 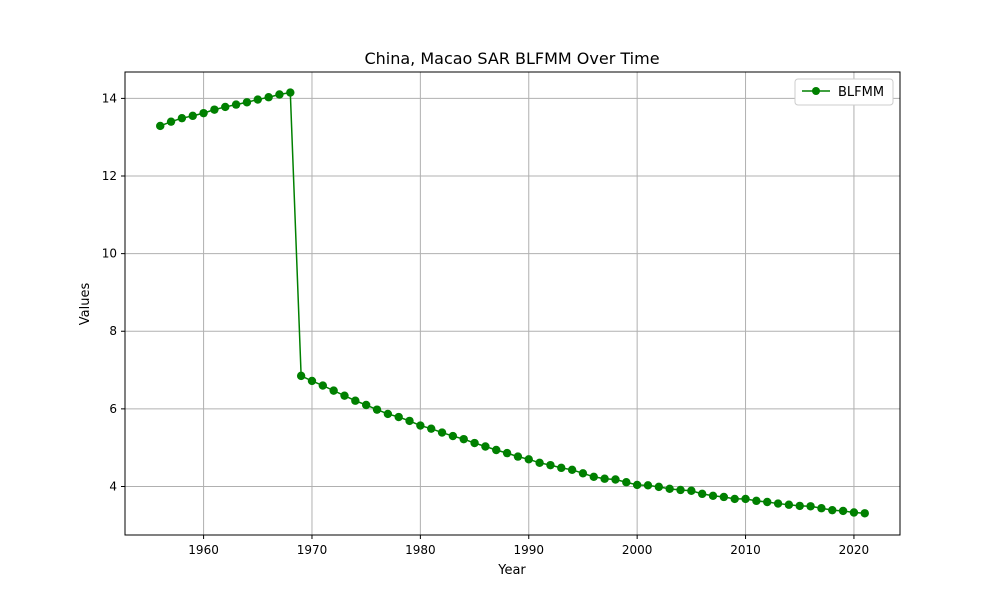 What do you see at coordinates (113, 331) in the screenshot?
I see `y-tick-label: 8` at bounding box center [113, 331].